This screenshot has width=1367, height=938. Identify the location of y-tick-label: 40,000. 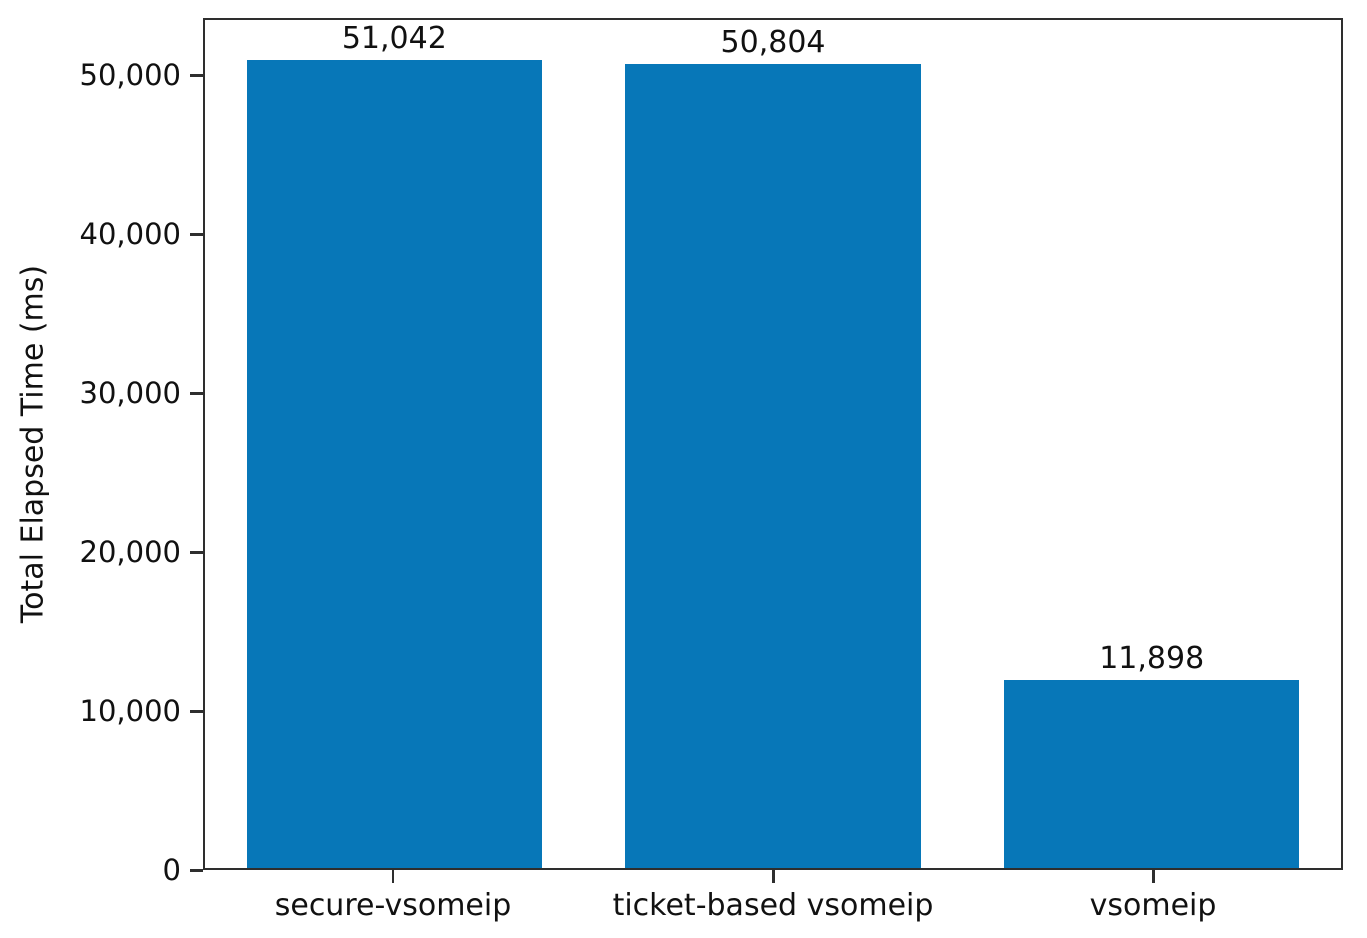
(130, 234).